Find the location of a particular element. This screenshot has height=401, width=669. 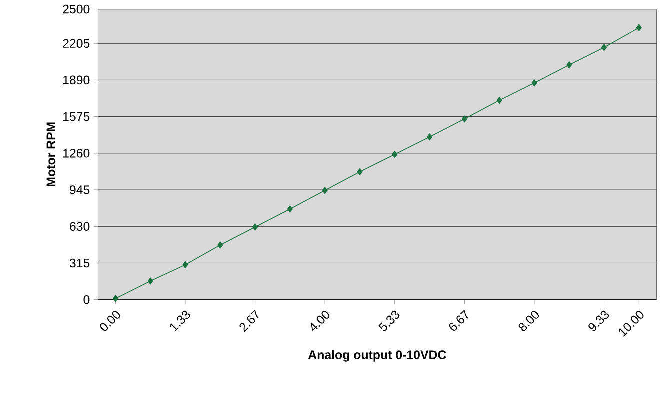

x-tick-label: 5.33 is located at coordinates (389, 321).